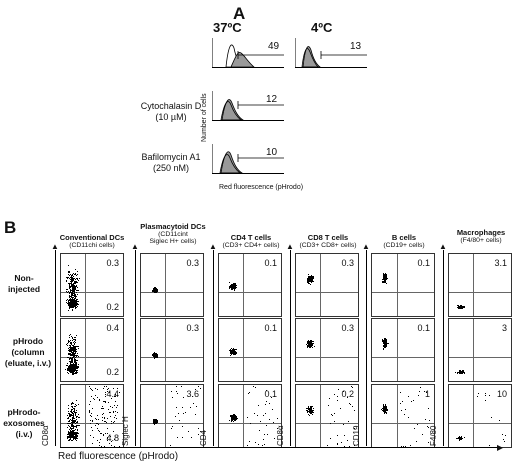 This screenshot has height=469, width=520. I want to click on quadrant-value-upper: 0.3, so click(112, 263).